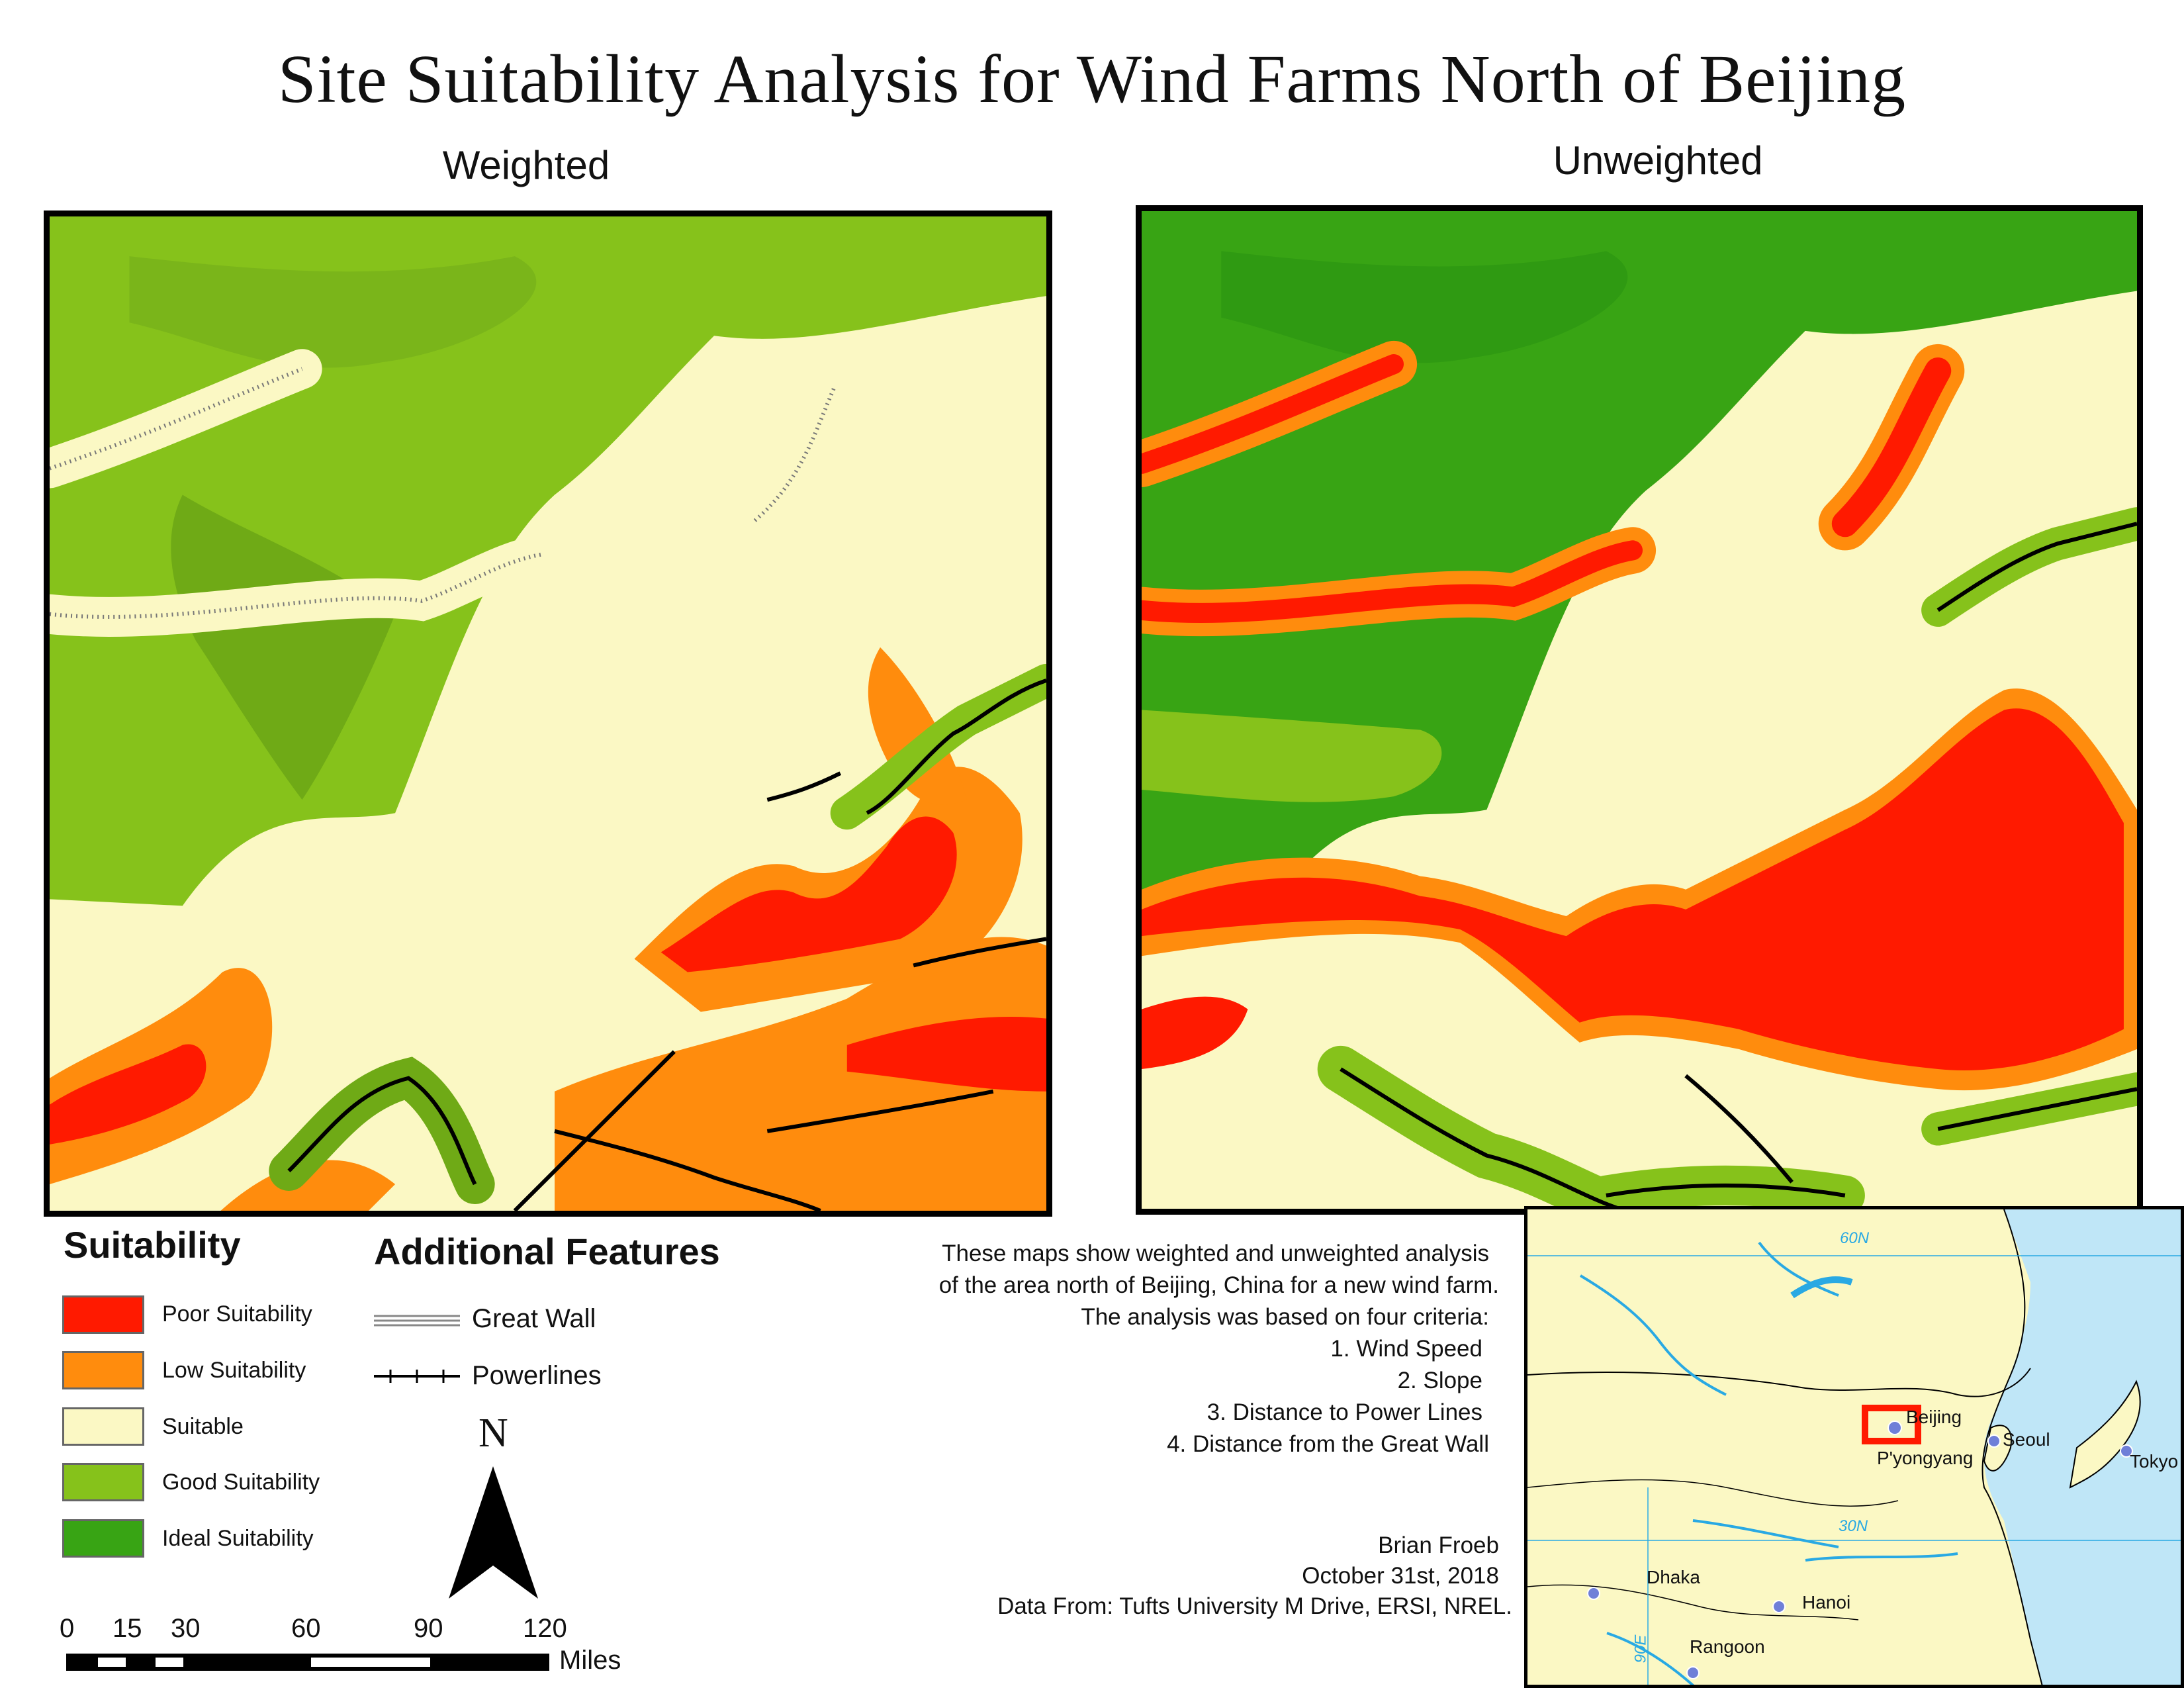 Image resolution: width=2184 pixels, height=1688 pixels. I want to click on description-line: 2. Slope, so click(1439, 1380).